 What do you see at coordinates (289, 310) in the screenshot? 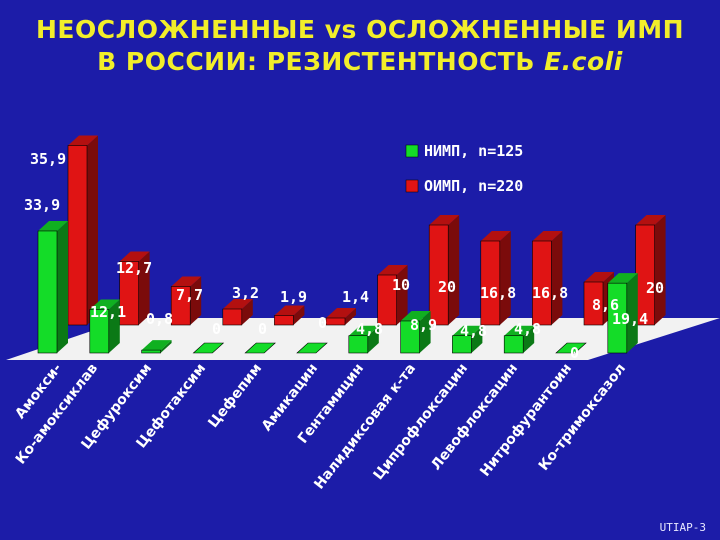
I see `bar-oimp-4-top` at bounding box center [289, 310].